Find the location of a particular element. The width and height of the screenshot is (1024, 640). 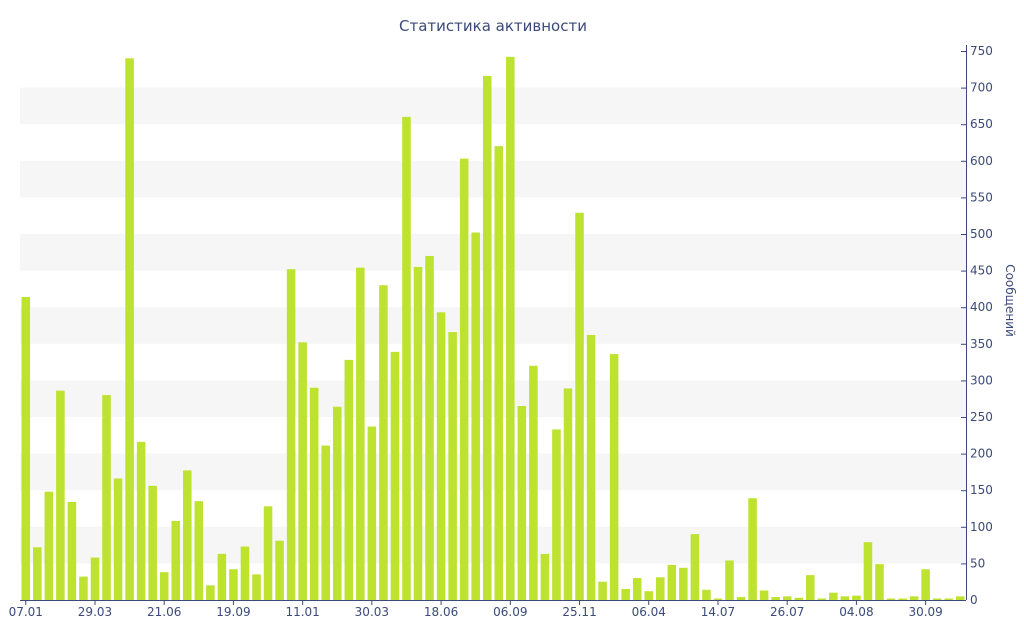

x-tick-label: 11.01 is located at coordinates (302, 612).